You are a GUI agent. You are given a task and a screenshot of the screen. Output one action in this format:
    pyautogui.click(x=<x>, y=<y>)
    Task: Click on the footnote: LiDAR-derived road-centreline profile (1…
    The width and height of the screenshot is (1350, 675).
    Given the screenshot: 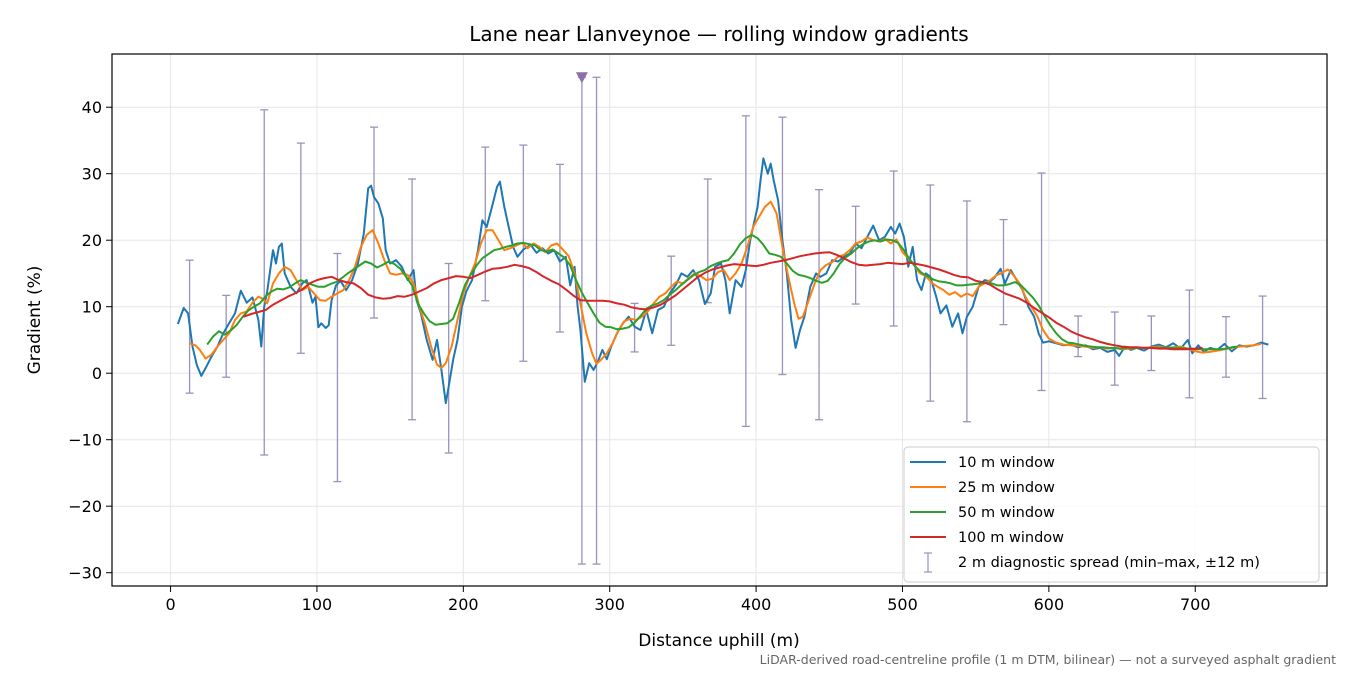 What is the action you would take?
    pyautogui.click(x=1048, y=659)
    